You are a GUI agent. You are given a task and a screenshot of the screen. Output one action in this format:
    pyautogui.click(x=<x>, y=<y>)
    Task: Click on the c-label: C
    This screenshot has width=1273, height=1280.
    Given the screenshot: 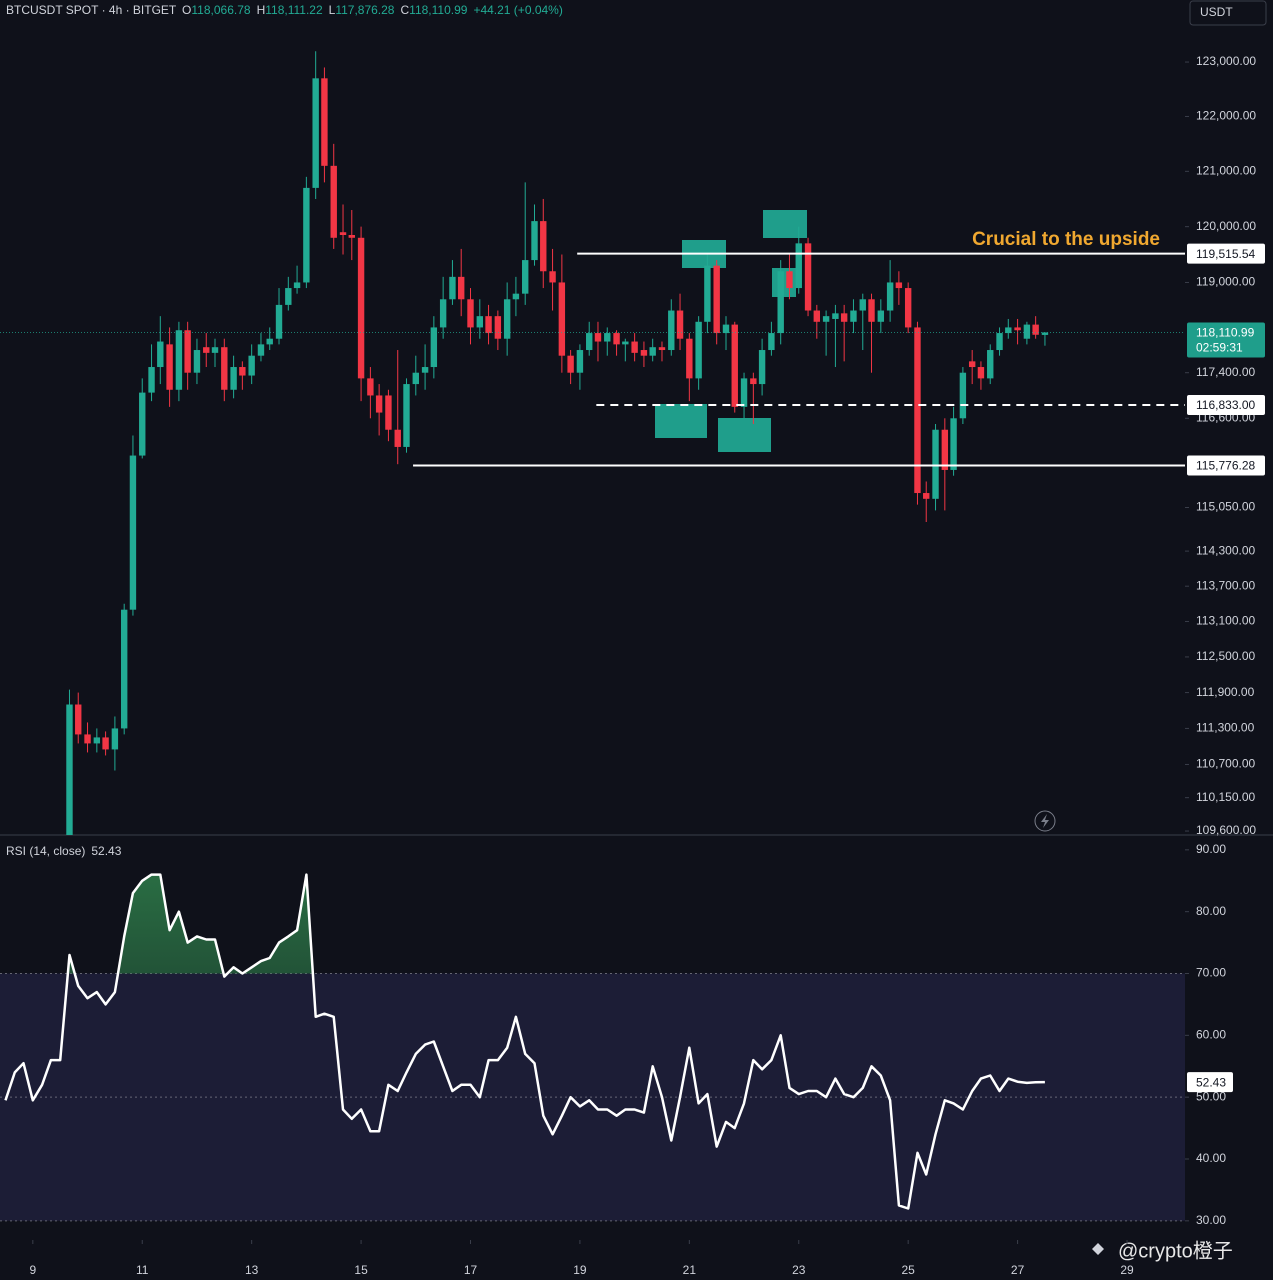 What is the action you would take?
    pyautogui.click(x=404, y=10)
    